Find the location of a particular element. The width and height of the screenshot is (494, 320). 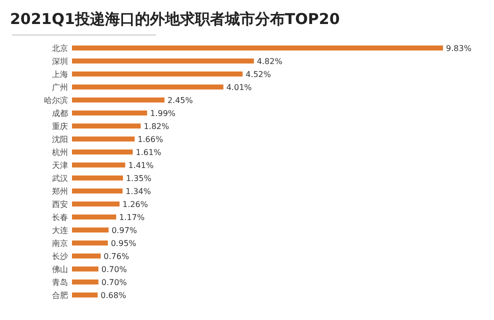

y-tick-label: 哈尔滨 is located at coordinates (56, 100).